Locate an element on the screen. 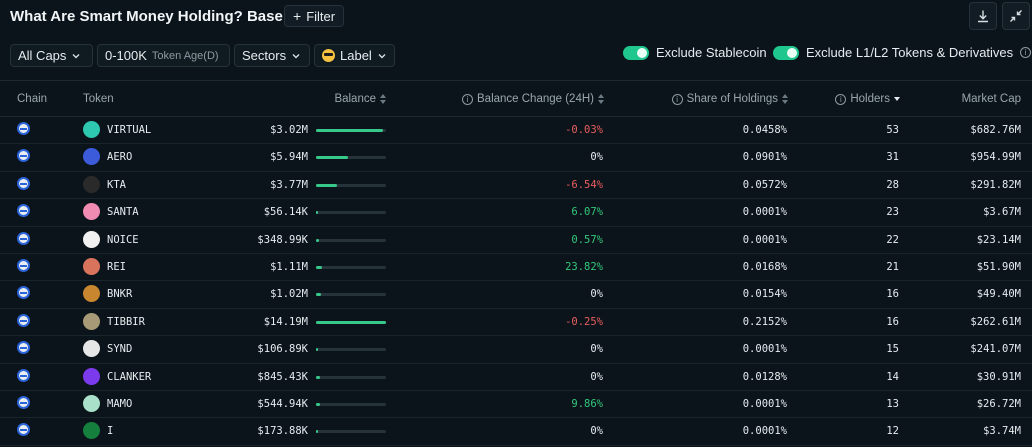 The width and height of the screenshot is (1032, 447). column-holders: i Holders is located at coordinates (867, 99).